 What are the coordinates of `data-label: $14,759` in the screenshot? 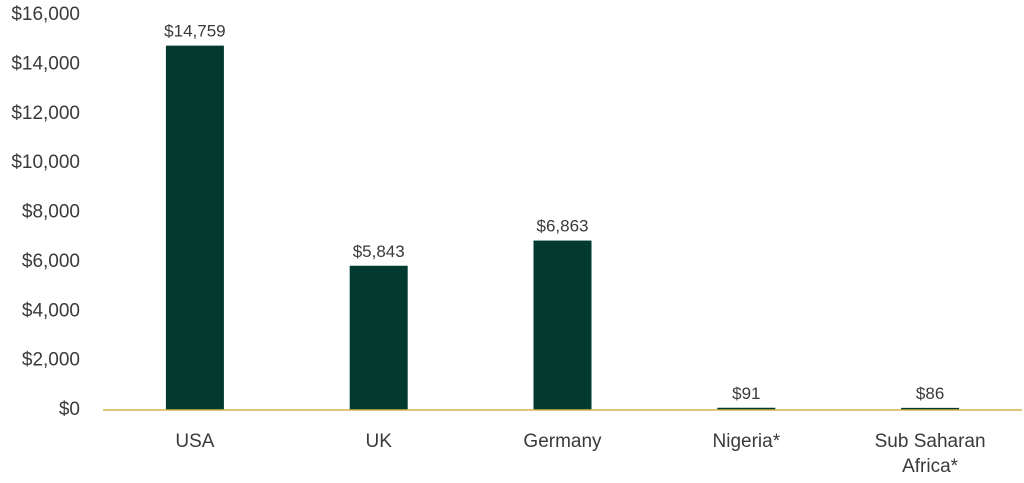 It's located at (194, 31).